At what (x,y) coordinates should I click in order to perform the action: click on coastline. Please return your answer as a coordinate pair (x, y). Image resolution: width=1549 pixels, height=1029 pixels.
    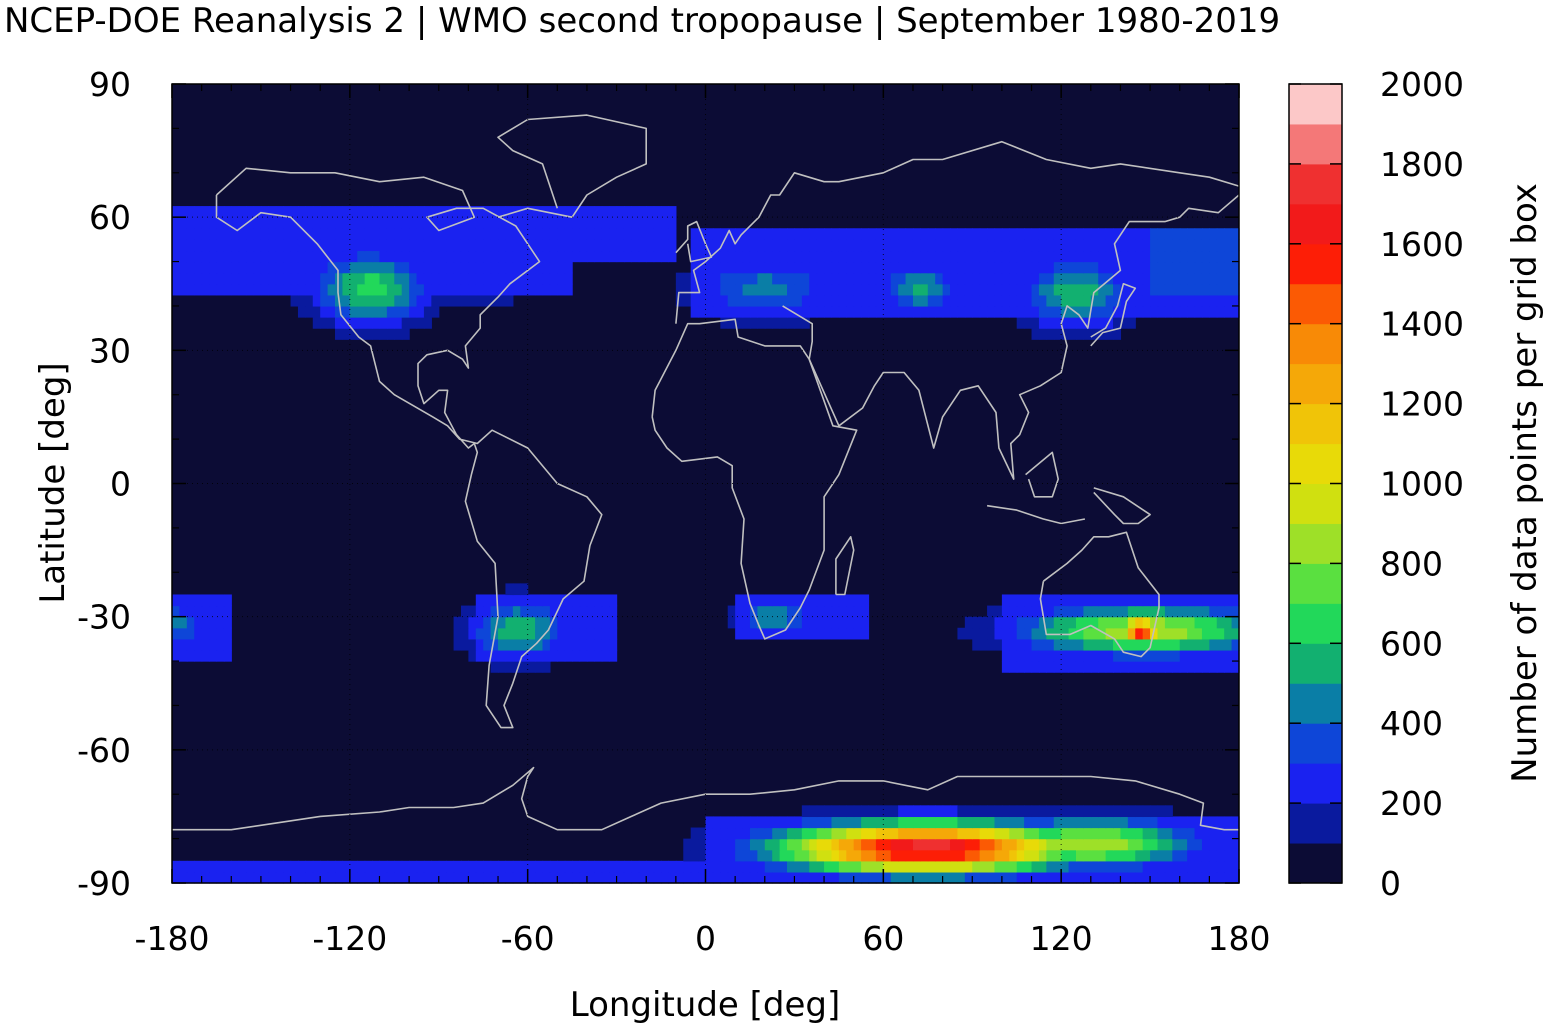
    Looking at the image, I should click on (1113, 315).